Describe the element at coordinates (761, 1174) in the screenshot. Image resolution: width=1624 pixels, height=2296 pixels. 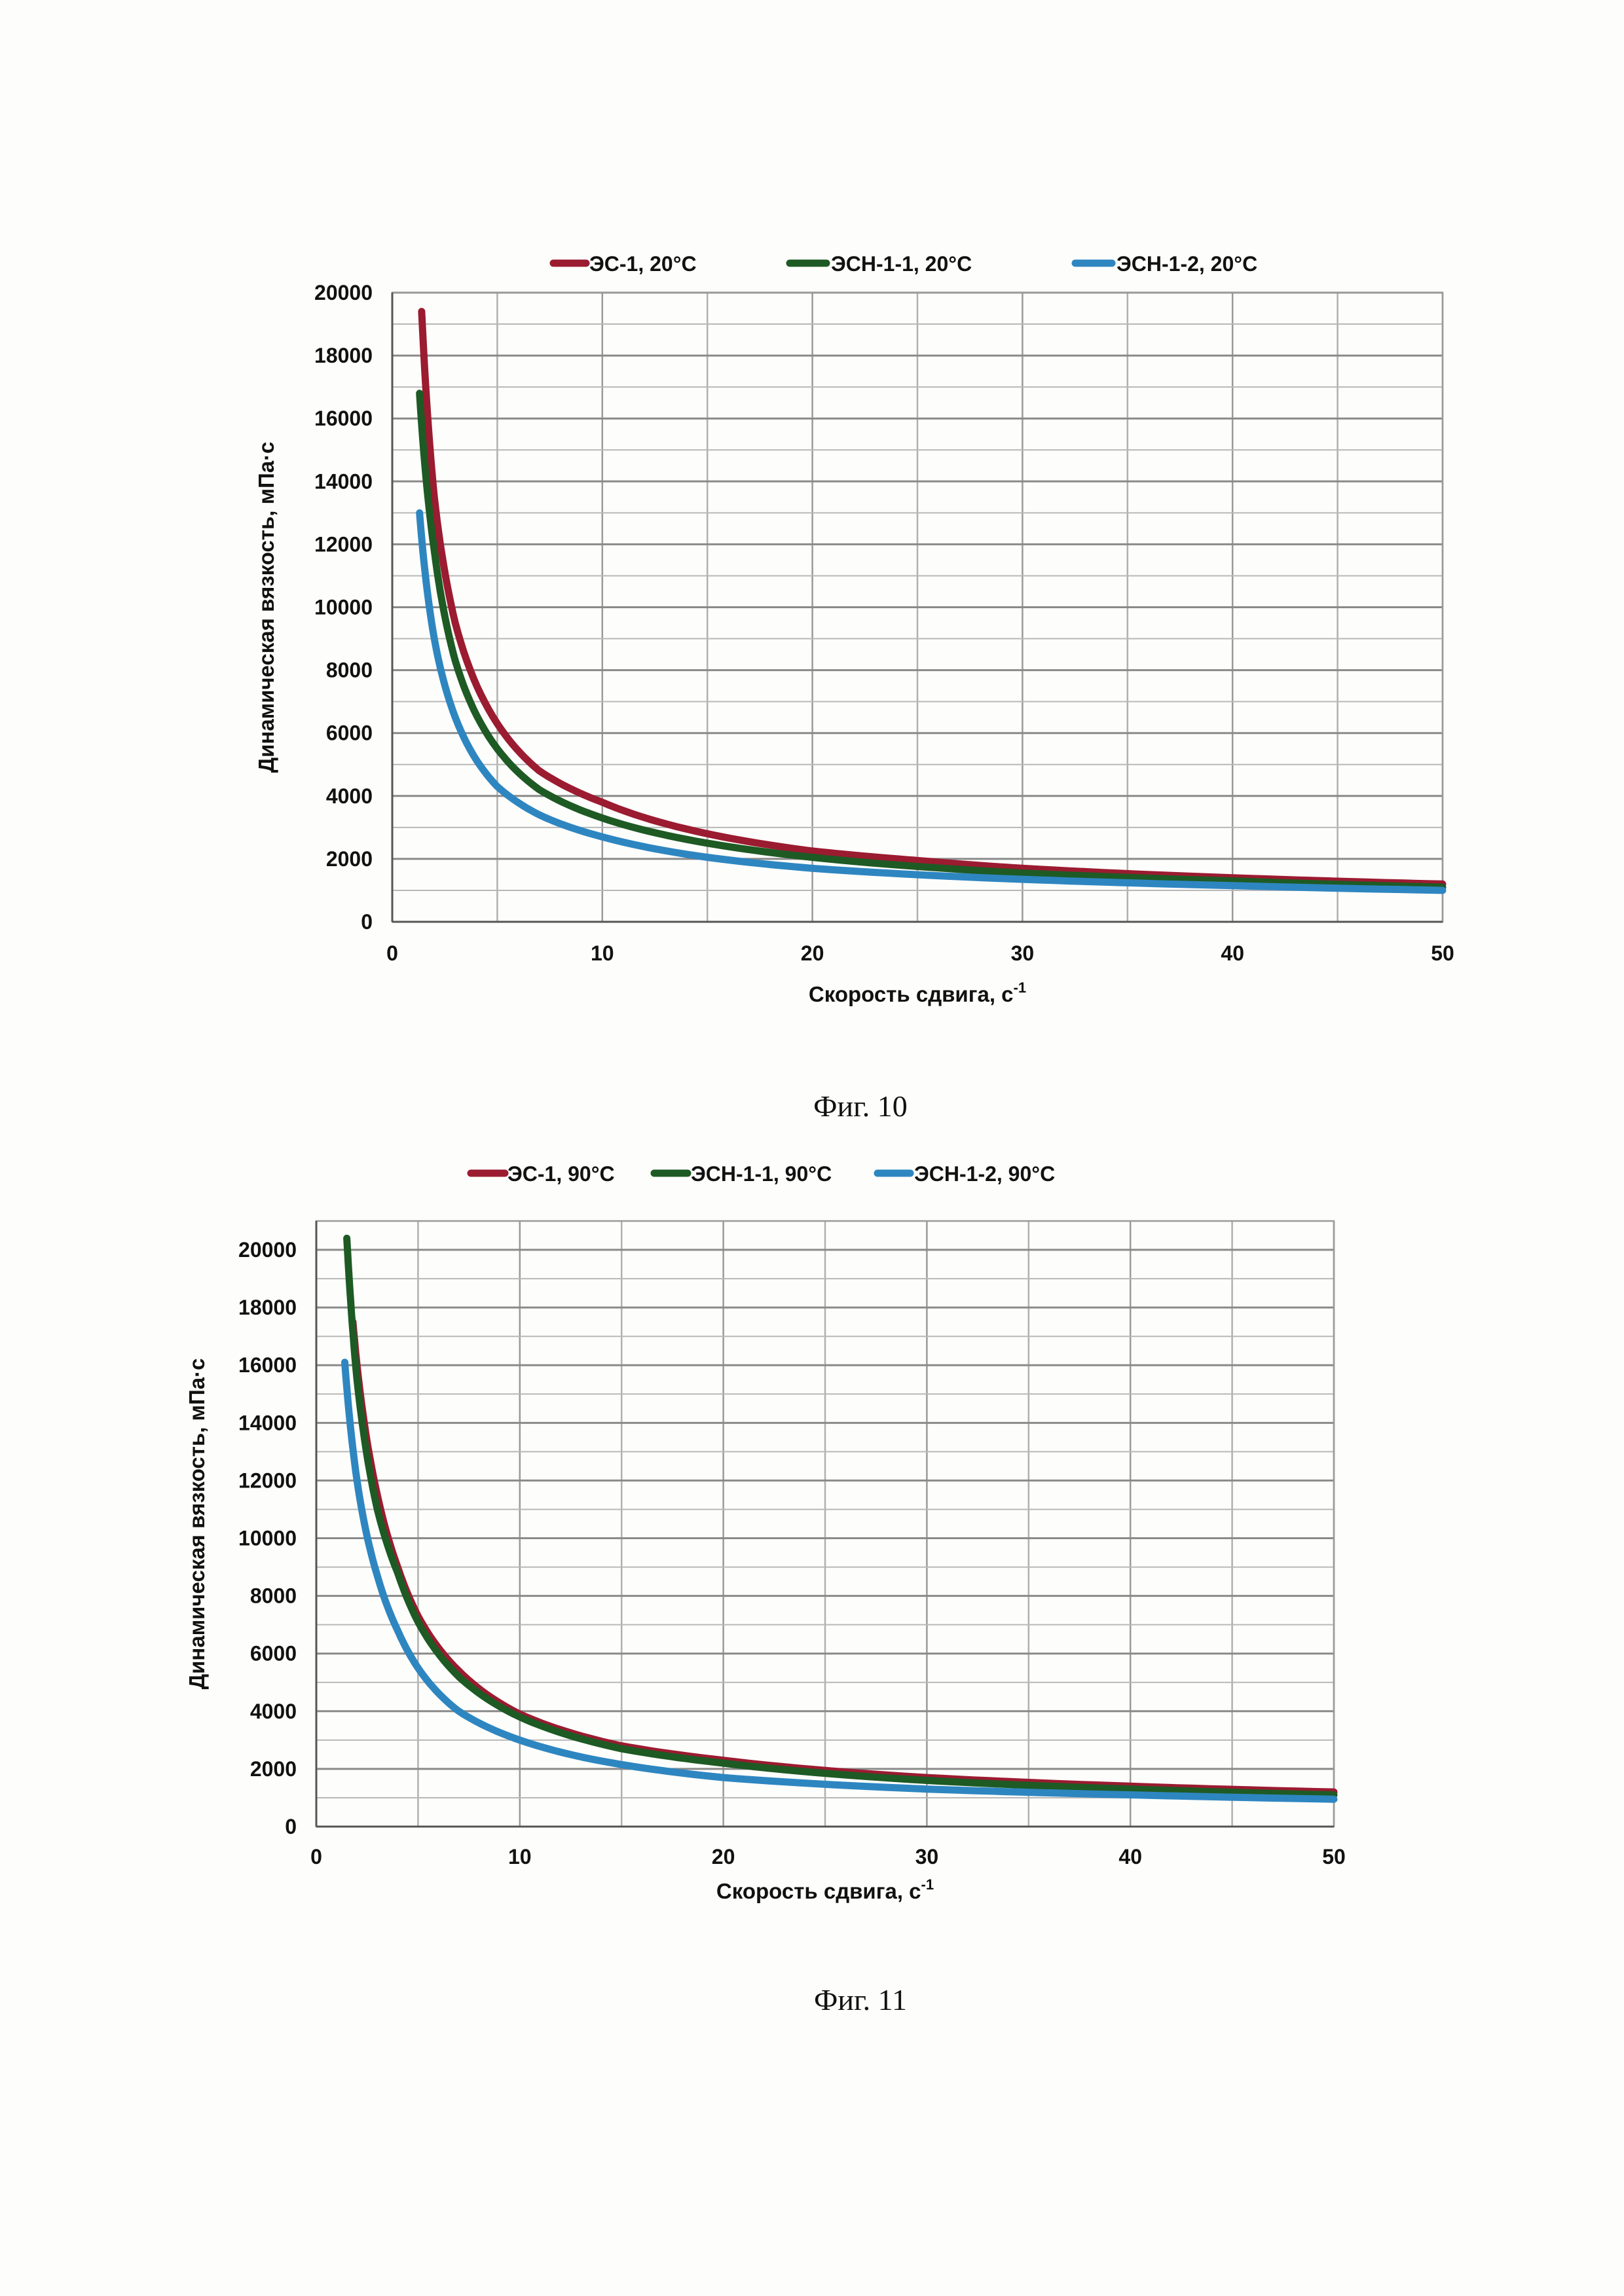
I see `legend-label-2: ЭСН-1-1, 90°C` at that location.